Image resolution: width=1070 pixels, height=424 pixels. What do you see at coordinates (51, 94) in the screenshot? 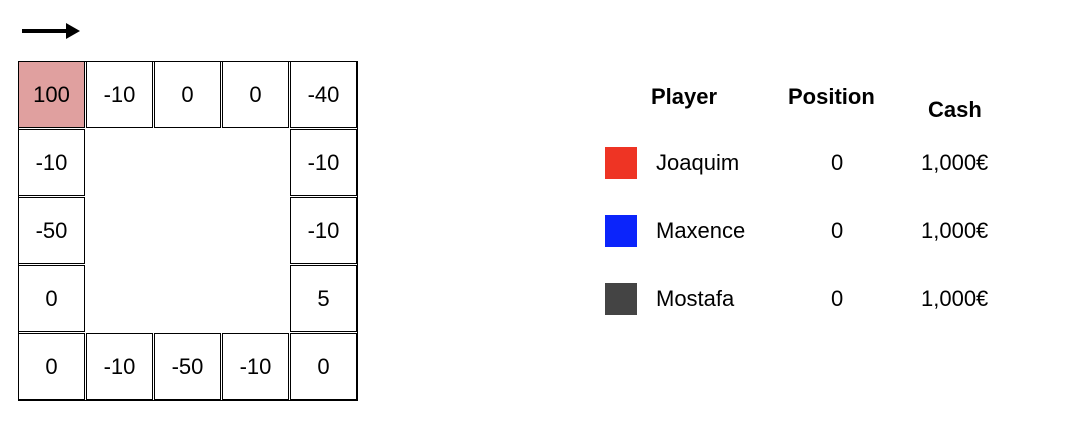
I see `board-cell-start: 100` at bounding box center [51, 94].